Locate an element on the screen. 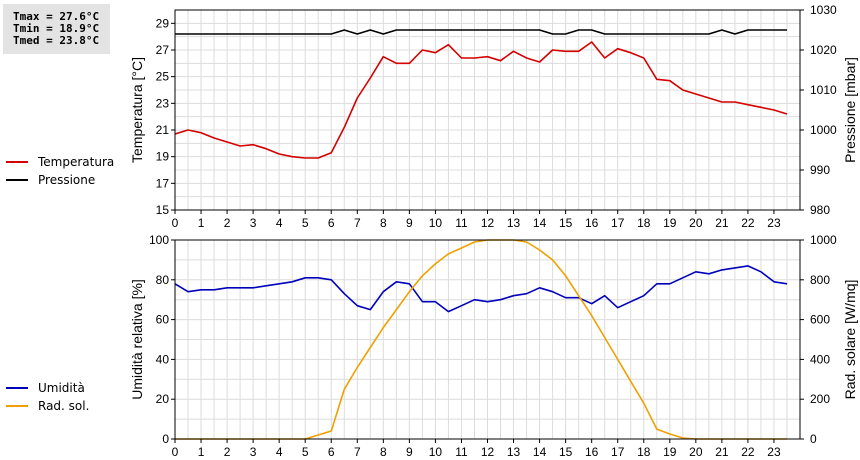 This screenshot has height=460, width=860. chart1-x-tick-label: 13 is located at coordinates (514, 223).